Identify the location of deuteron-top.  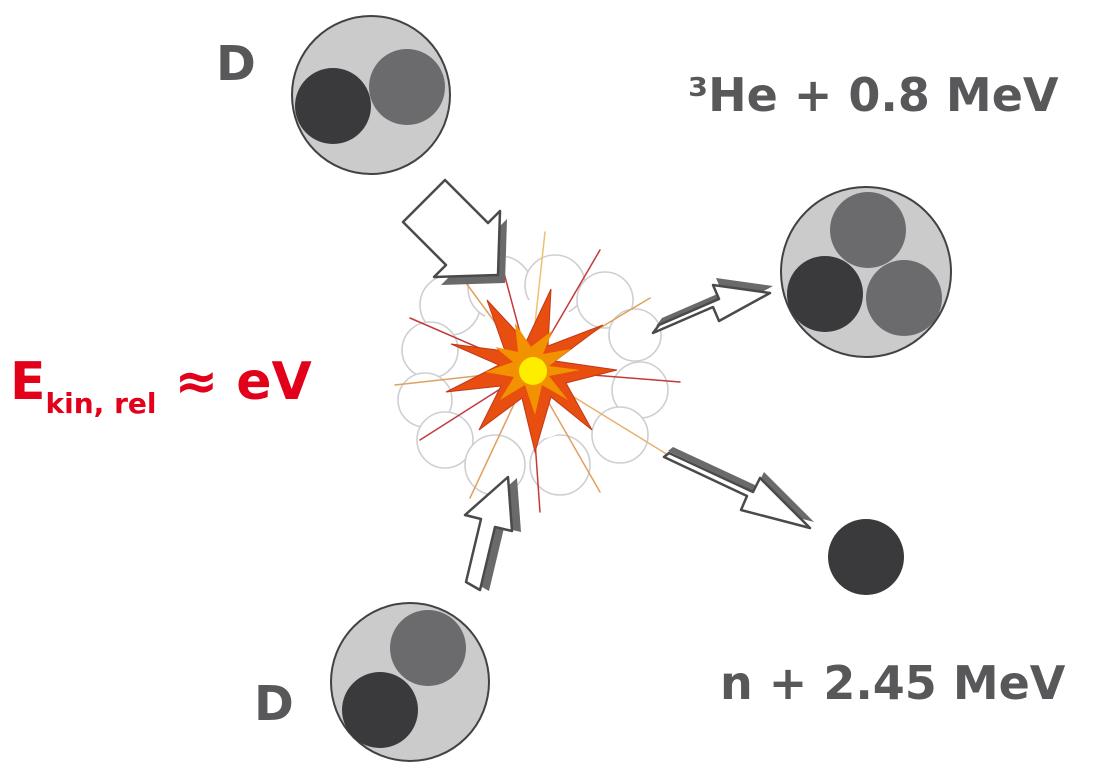
(371, 95).